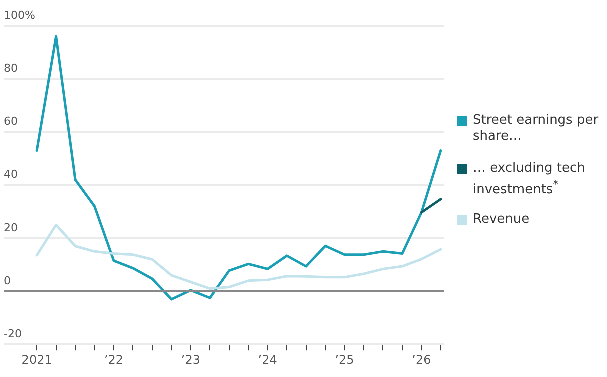 This screenshot has height=377, width=607. I want to click on x-tick-label: 2021, so click(37, 359).